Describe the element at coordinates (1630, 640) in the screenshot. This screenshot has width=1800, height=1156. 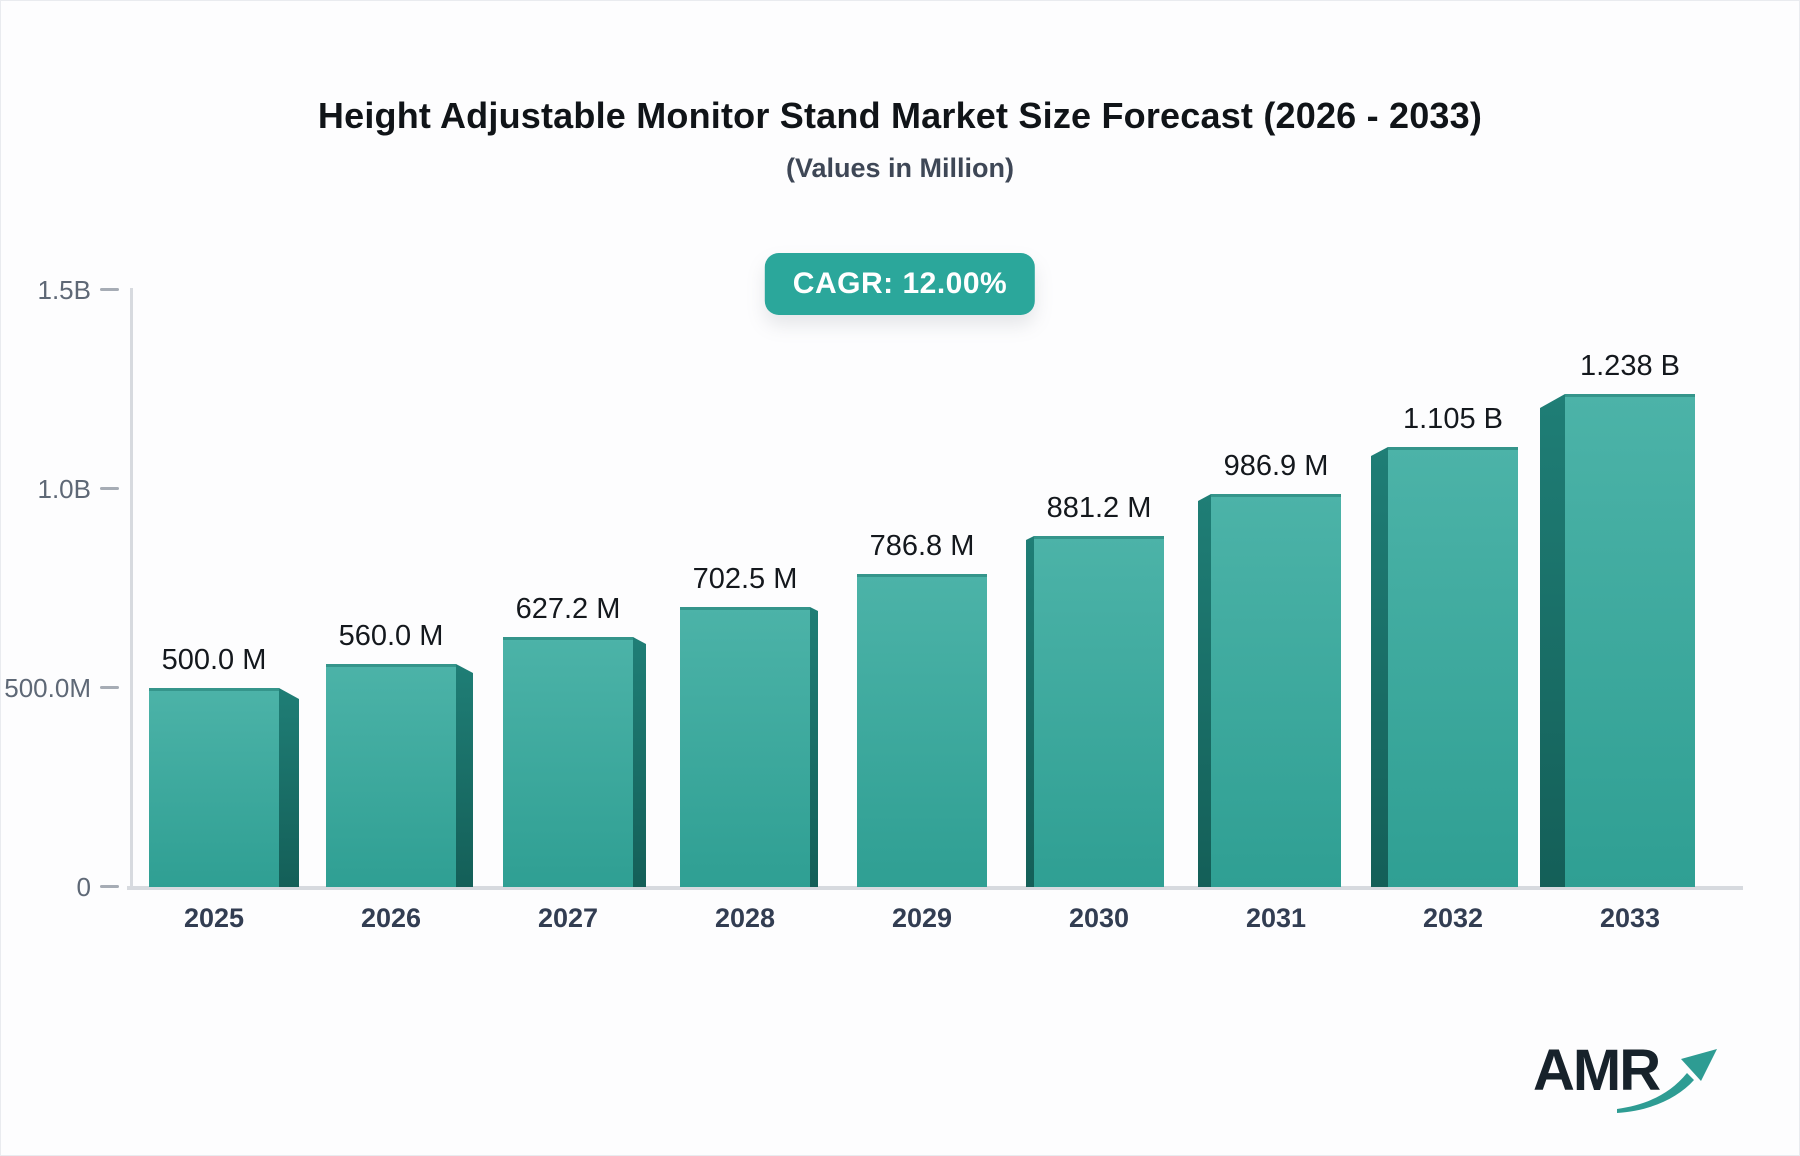
I see `bar-2033` at that location.